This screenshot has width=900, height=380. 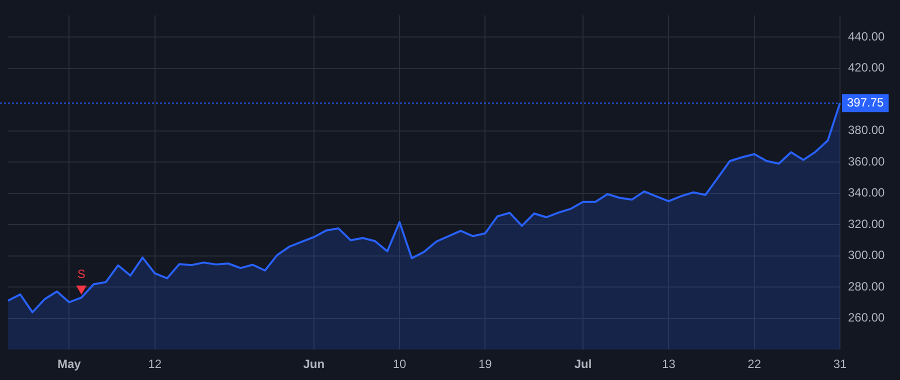 I want to click on y-tick-label: 420.00, so click(x=867, y=67).